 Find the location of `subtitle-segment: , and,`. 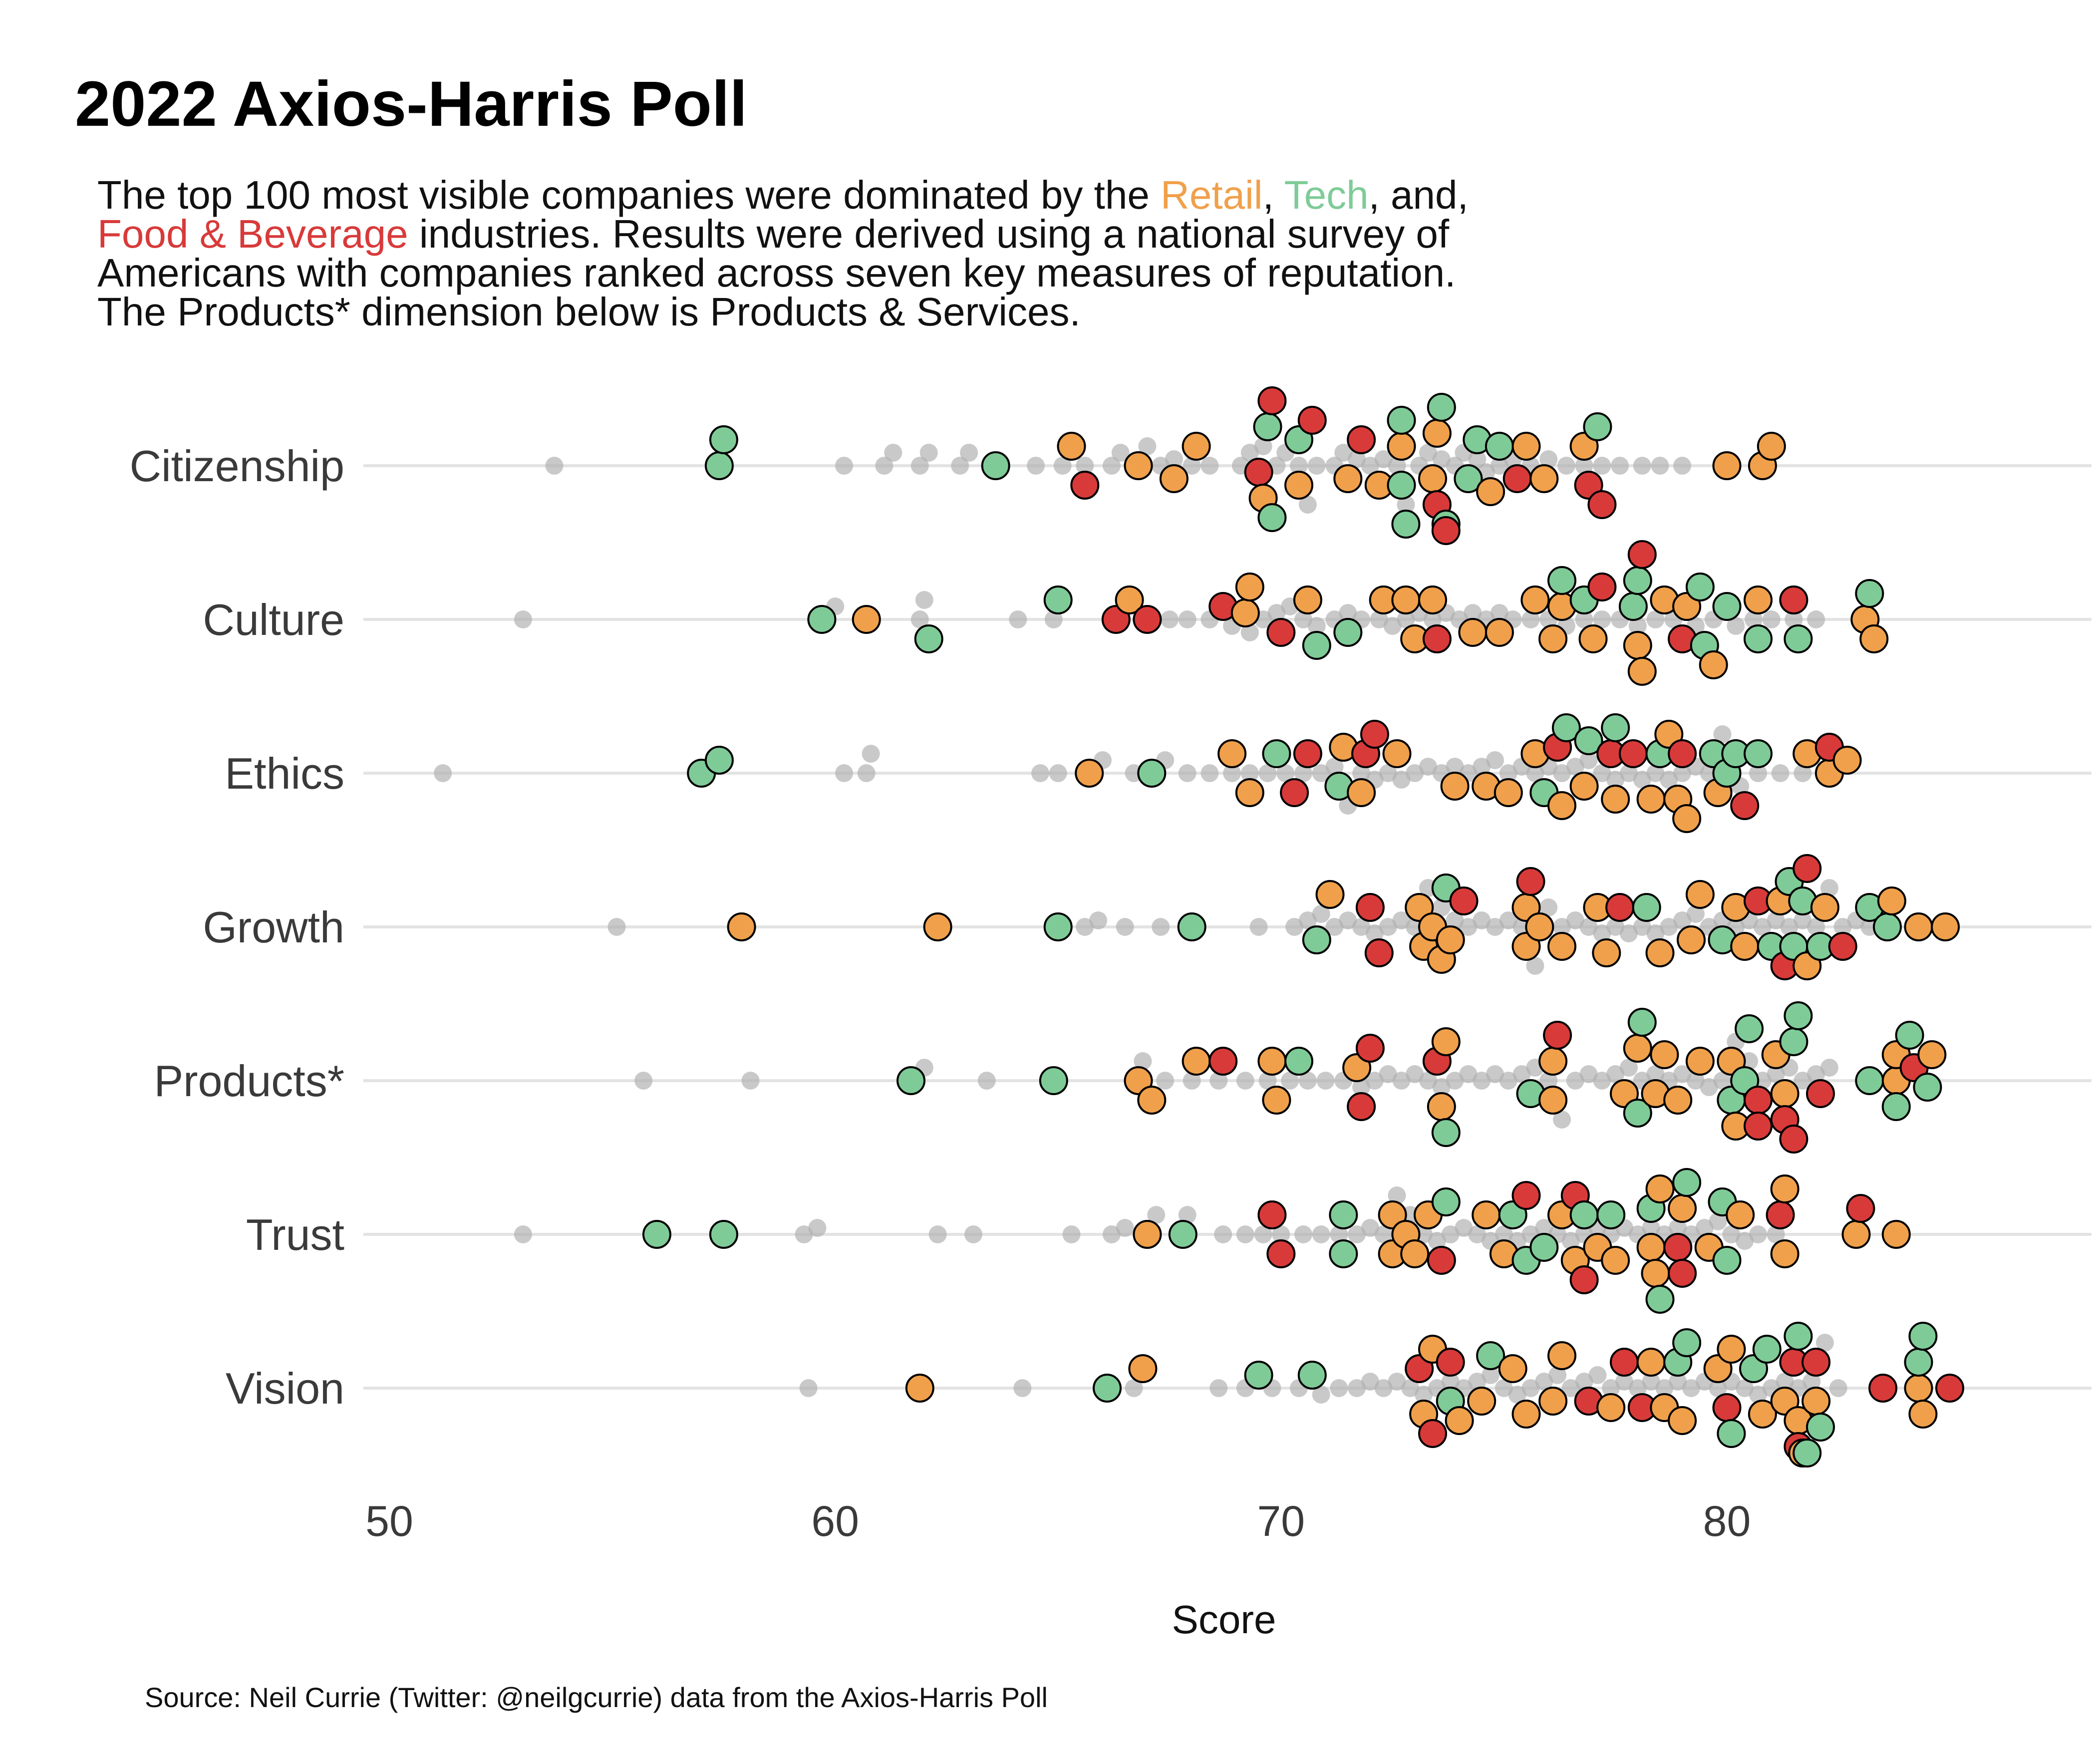

subtitle-segment: , and, is located at coordinates (1419, 195).